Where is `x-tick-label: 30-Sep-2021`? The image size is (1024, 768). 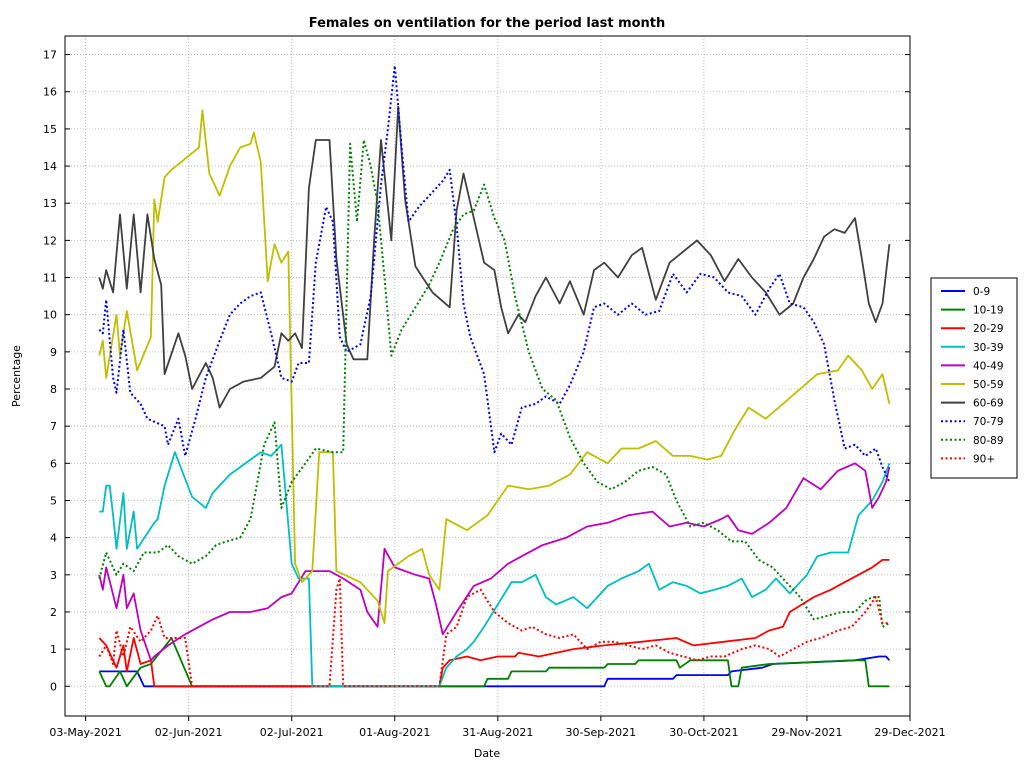
x-tick-label: 30-Sep-2021 is located at coordinates (601, 732).